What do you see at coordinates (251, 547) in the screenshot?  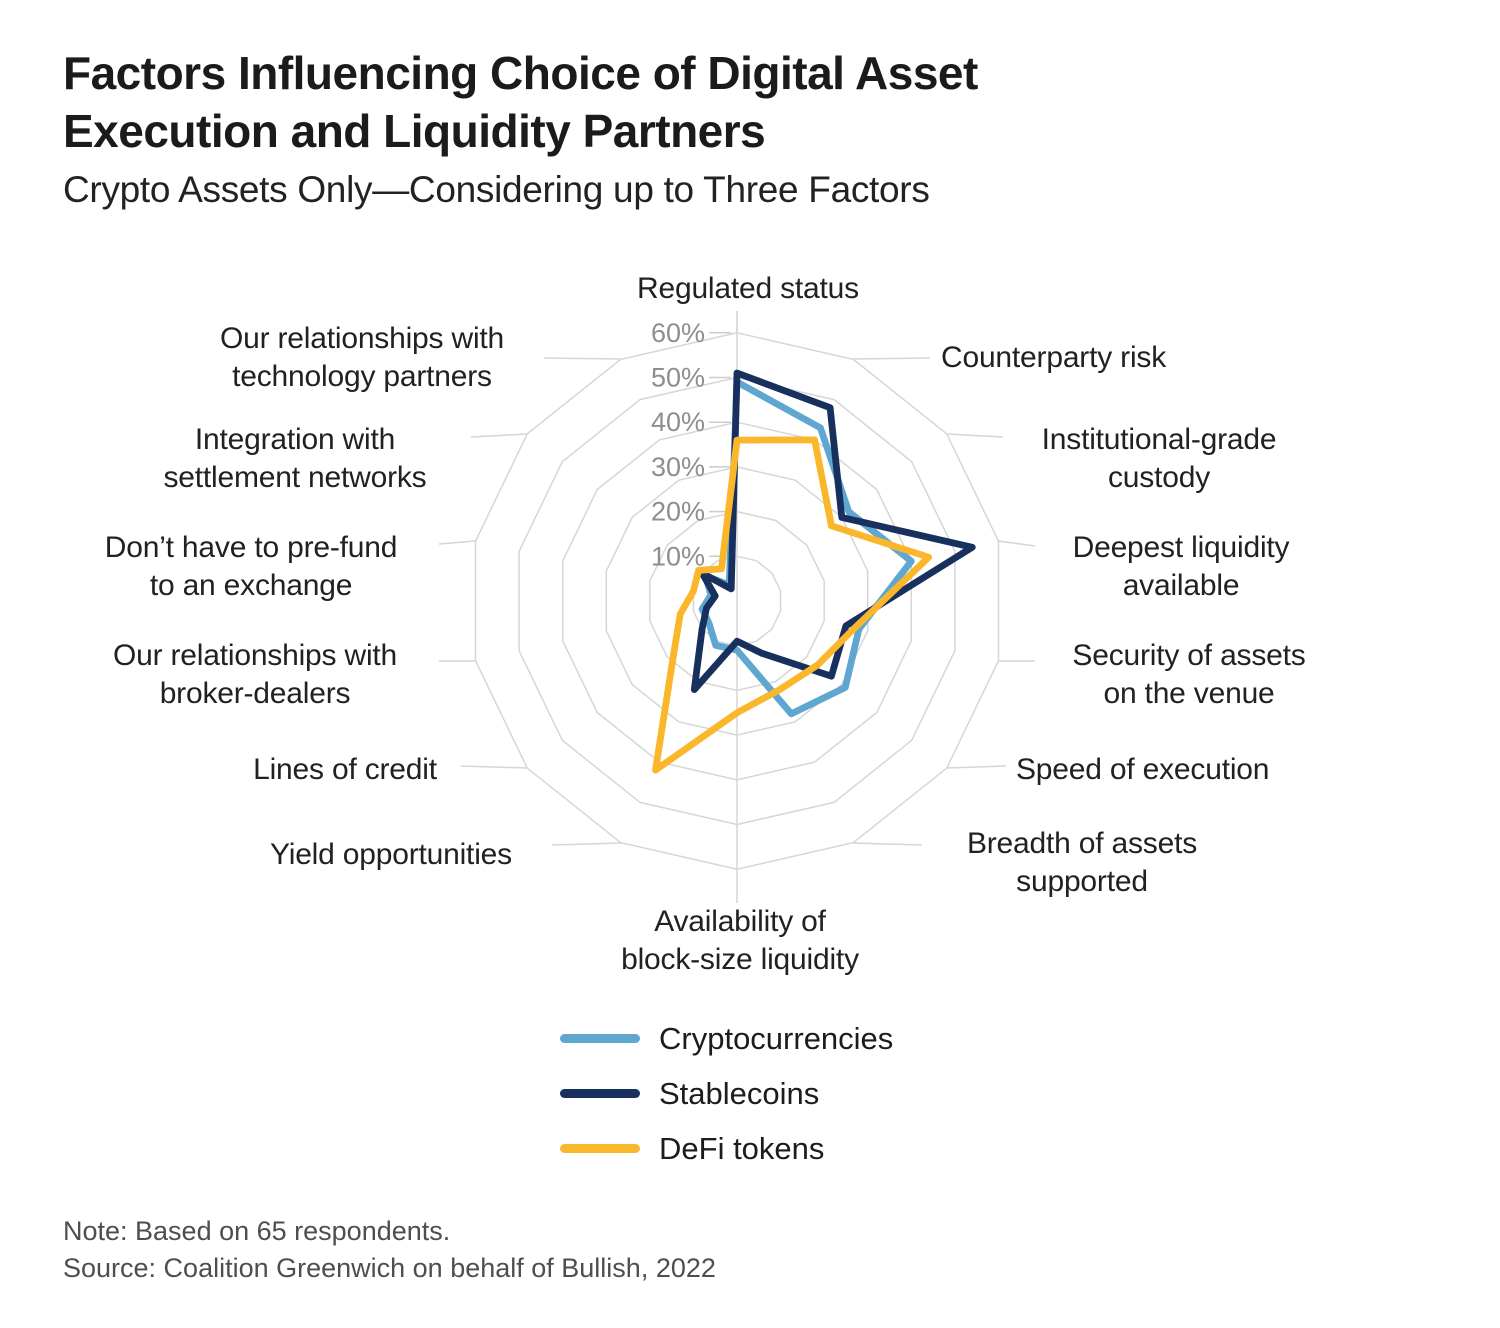 I see `axis-label-11-line-0: Don’t have to pre-fund` at bounding box center [251, 547].